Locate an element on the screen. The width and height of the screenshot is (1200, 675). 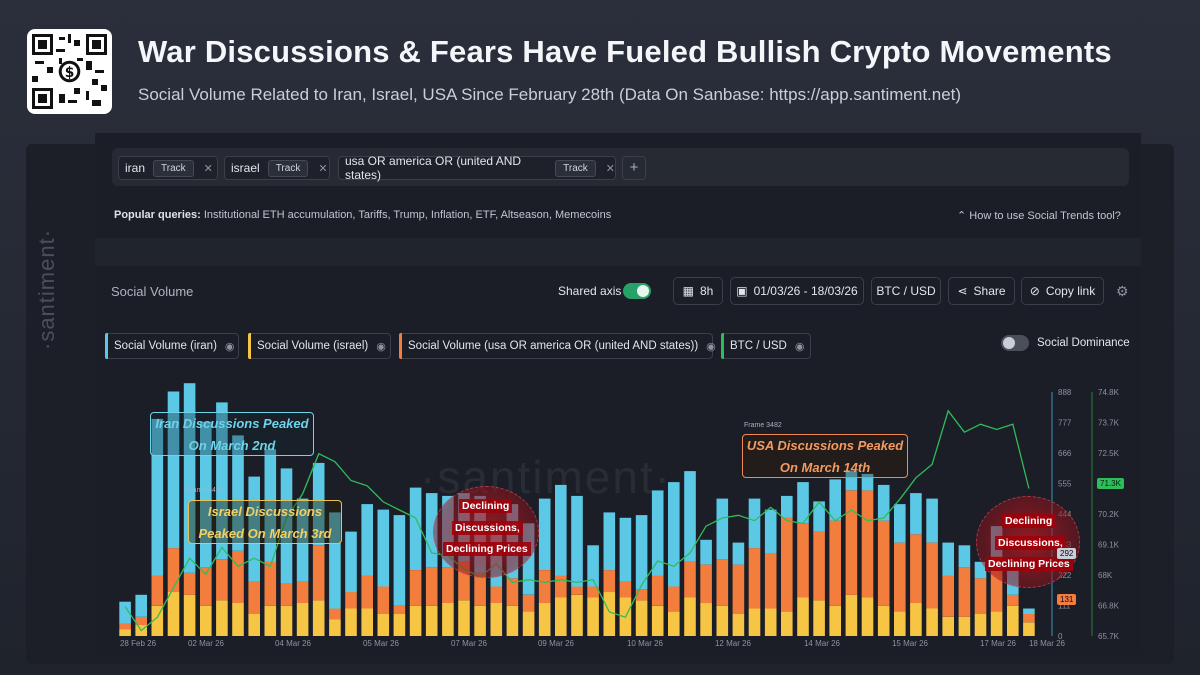
y-right-tick-label: 72.5K is located at coordinates (1109, 453).